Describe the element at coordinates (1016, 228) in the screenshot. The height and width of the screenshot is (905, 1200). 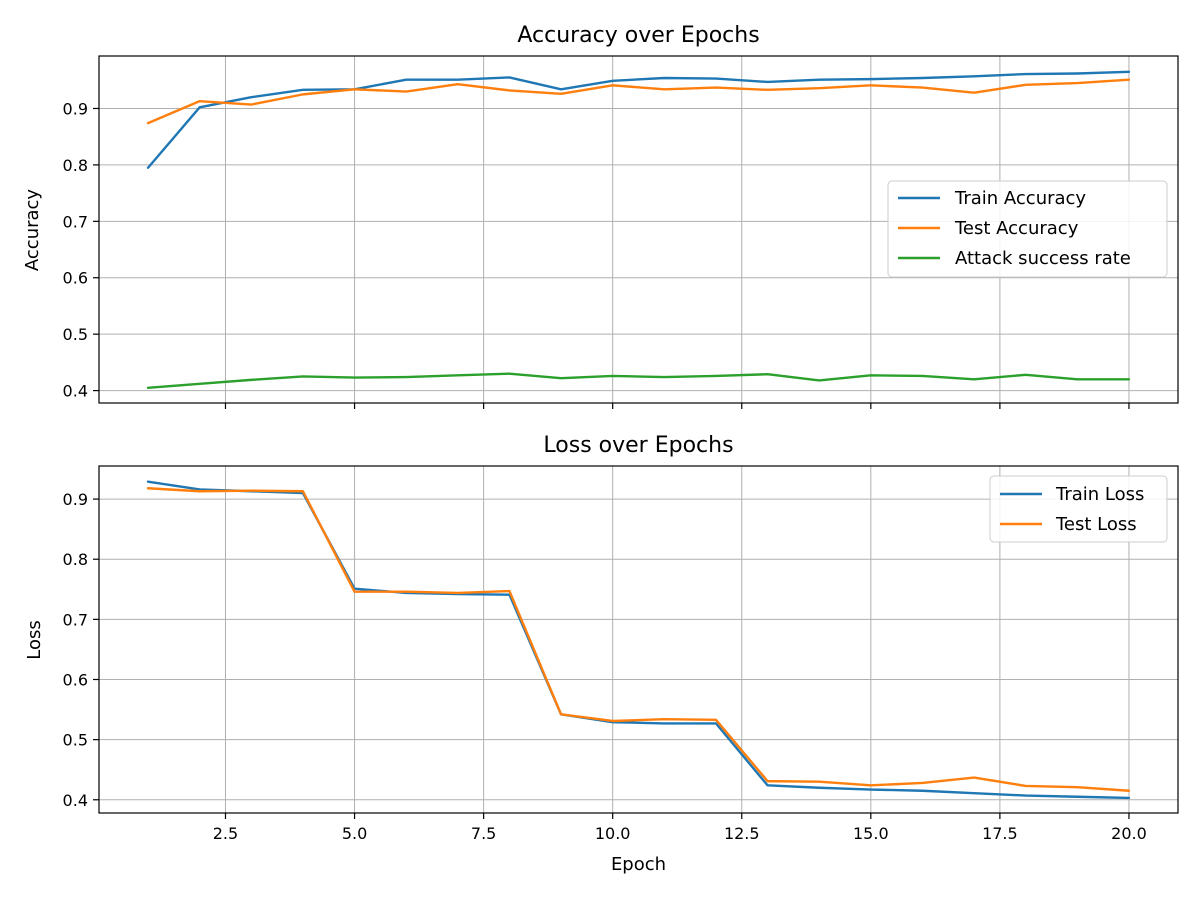
I see `legend-label-test-accuracy: Test Accuracy` at that location.